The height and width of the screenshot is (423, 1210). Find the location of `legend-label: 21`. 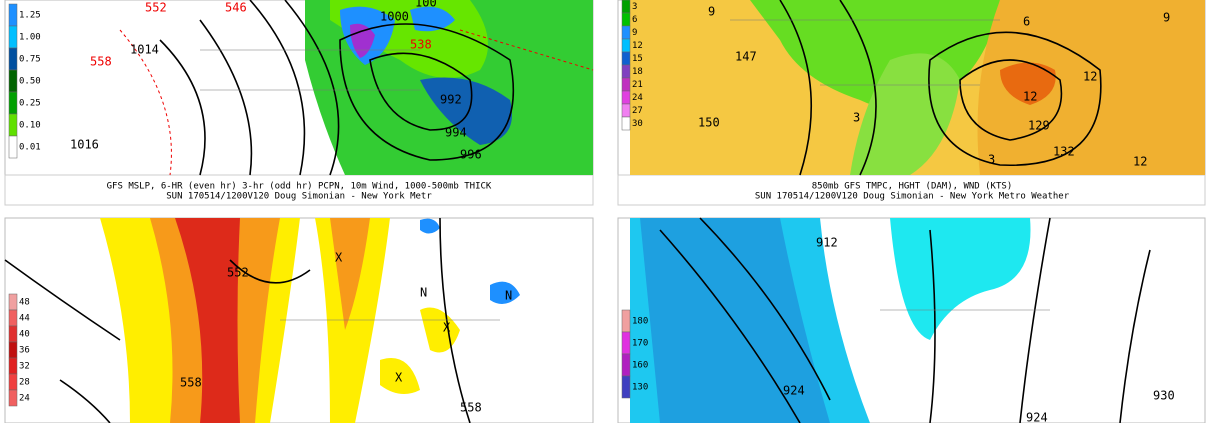

legend-label: 21 is located at coordinates (637, 85).